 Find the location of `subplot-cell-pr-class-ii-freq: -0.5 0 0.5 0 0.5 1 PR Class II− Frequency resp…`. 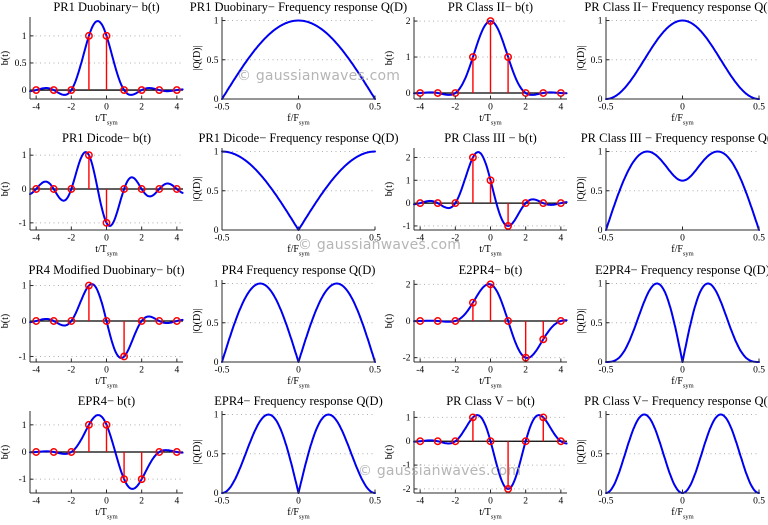

subplot-cell-pr-class-ii-freq: -0.5 0 0.5 0 0.5 1 PR Class II− Frequency resp… is located at coordinates (672, 65).